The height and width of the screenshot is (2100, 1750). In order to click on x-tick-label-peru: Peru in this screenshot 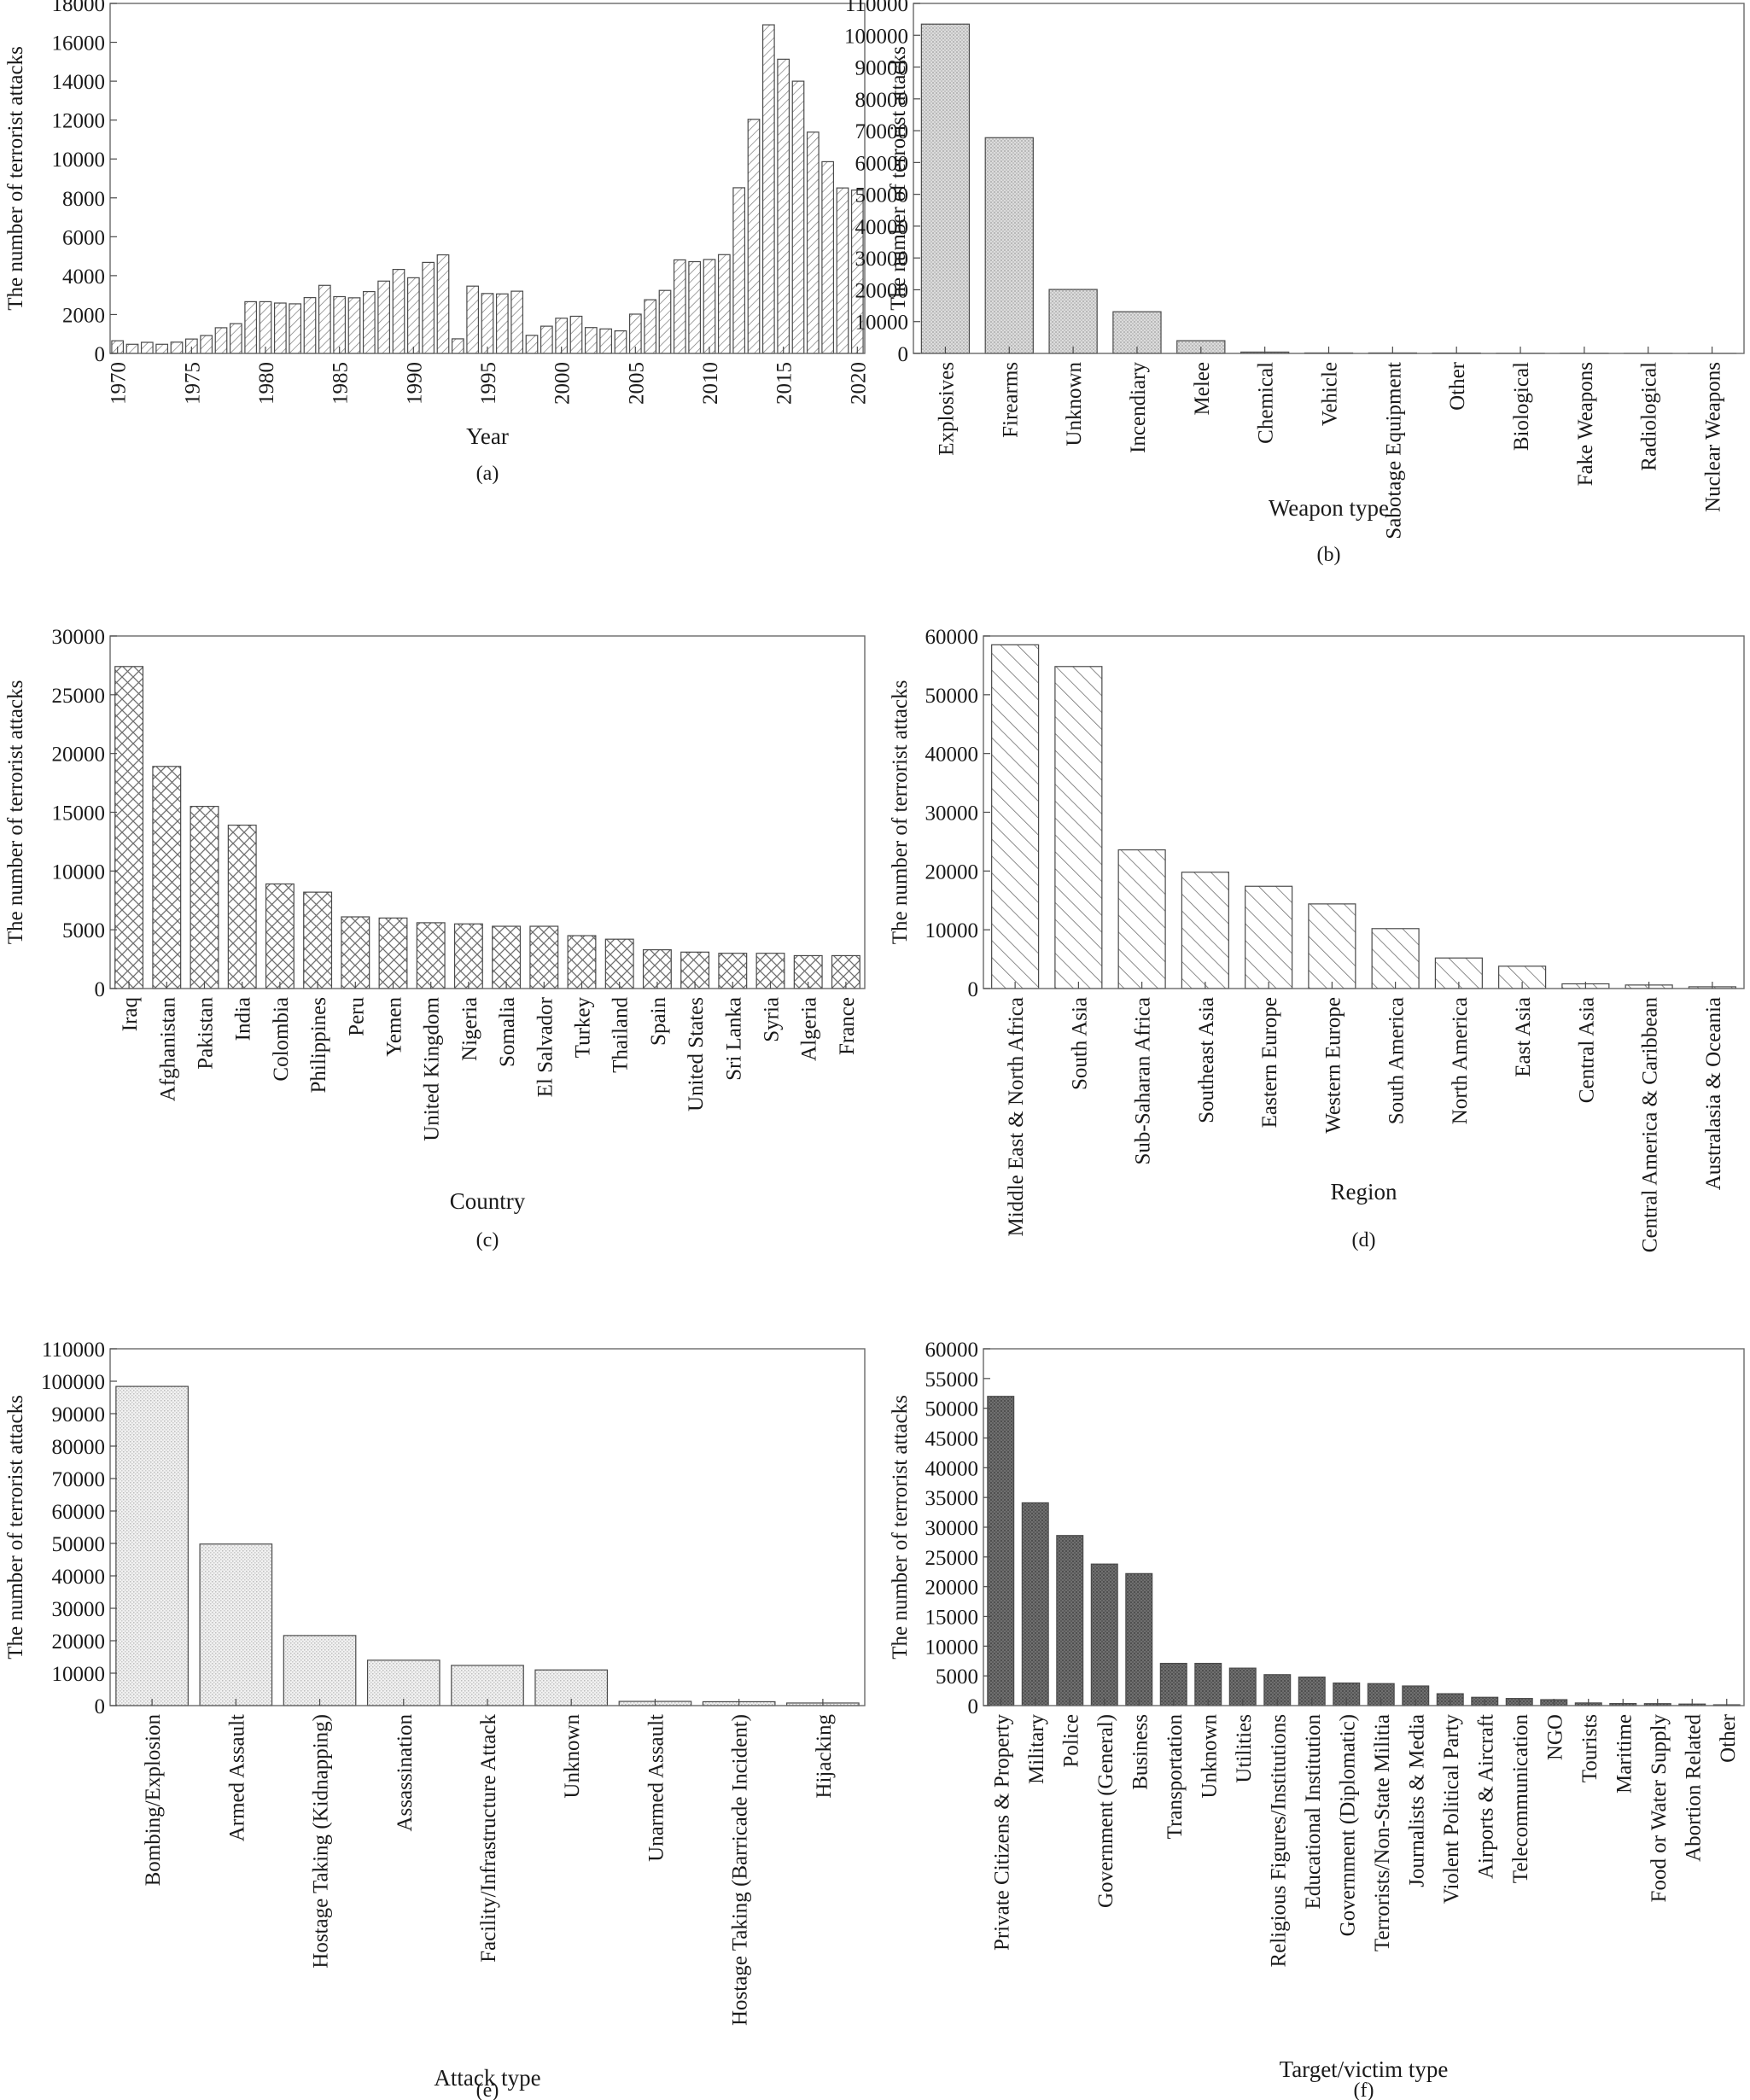, I will do `click(356, 1017)`.